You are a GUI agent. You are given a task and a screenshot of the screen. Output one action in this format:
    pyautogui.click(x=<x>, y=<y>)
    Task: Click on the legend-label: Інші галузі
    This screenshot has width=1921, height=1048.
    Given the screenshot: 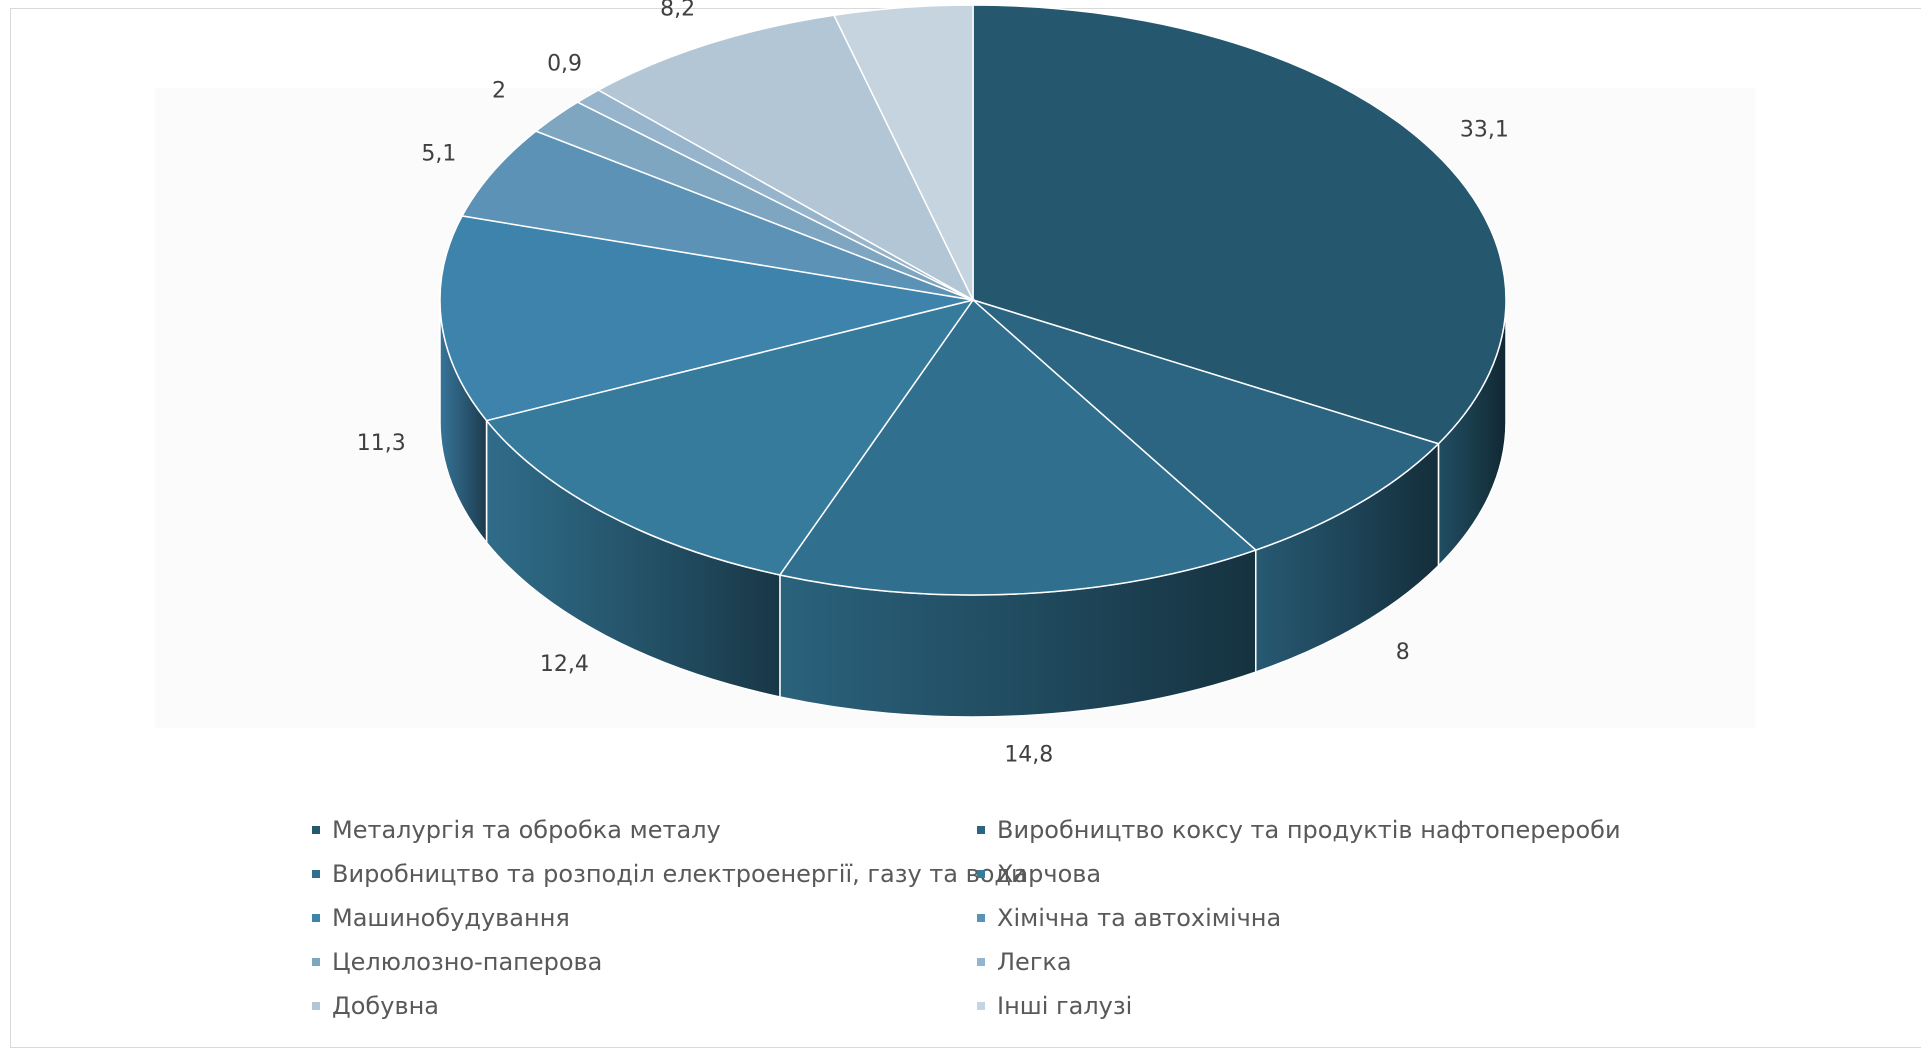 What is the action you would take?
    pyautogui.click(x=1065, y=1006)
    